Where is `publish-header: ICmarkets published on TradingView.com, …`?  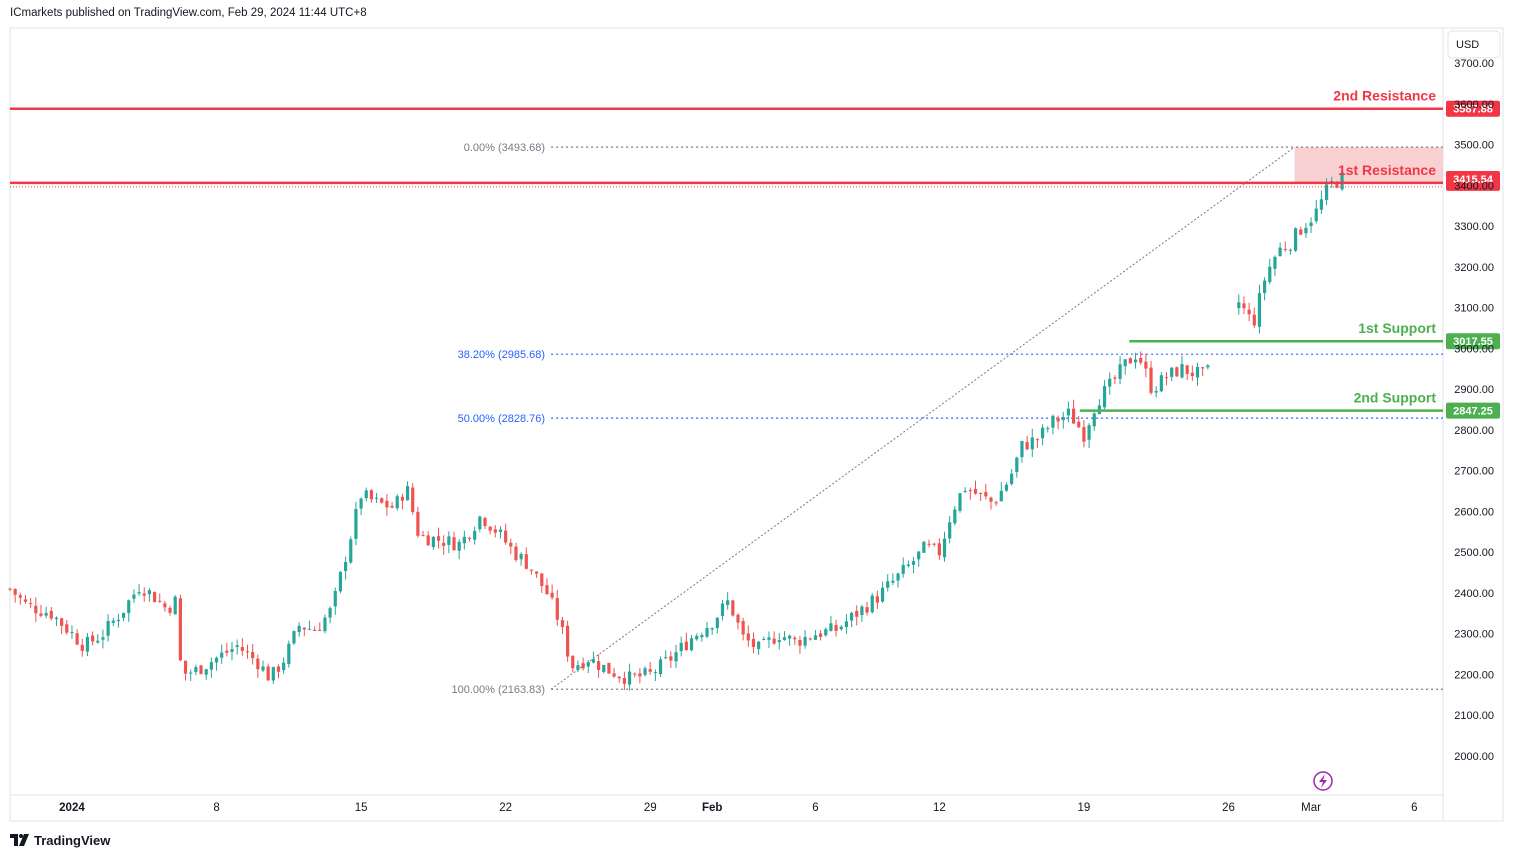 publish-header: ICmarkets published on TradingView.com, … is located at coordinates (188, 13).